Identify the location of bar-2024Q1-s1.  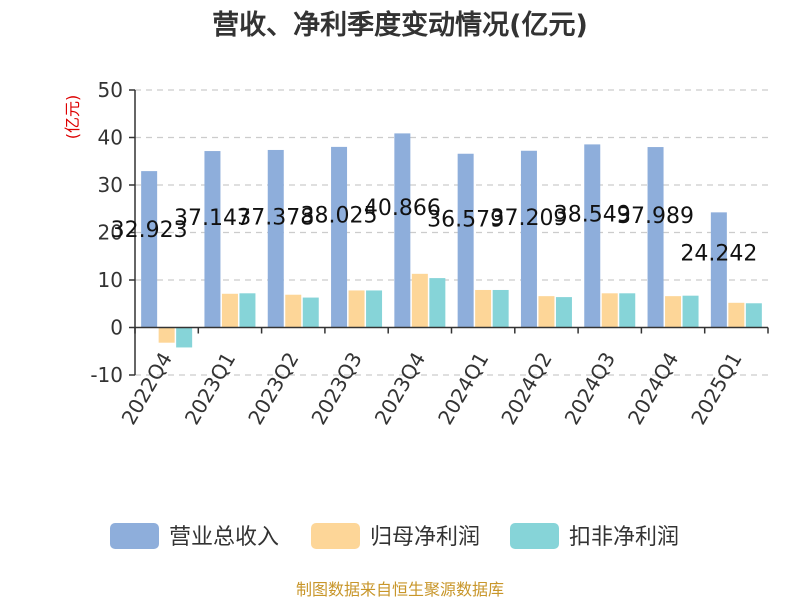
(483, 308).